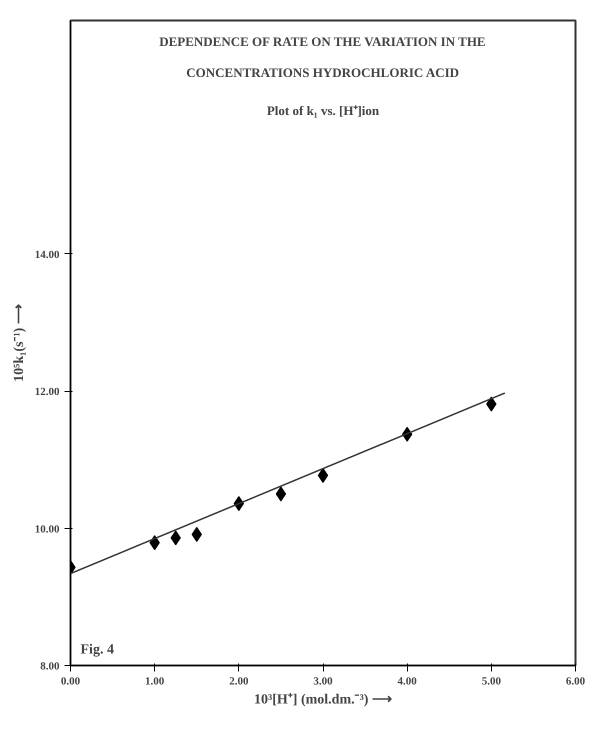 The image size is (609, 755). I want to click on y-tick-label: 10.00, so click(47, 529).